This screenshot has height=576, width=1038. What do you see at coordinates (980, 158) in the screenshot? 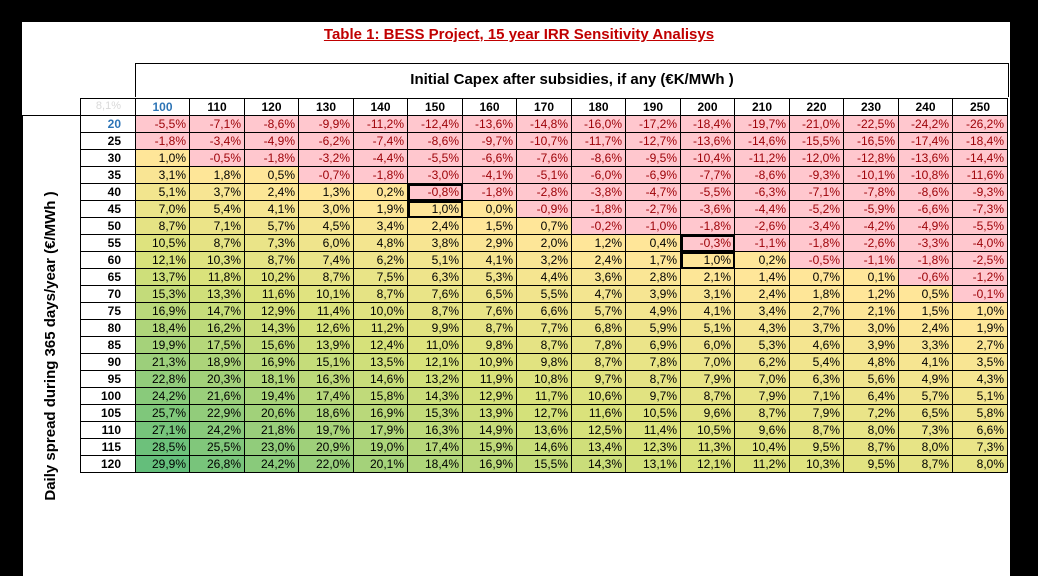
I see `irr-cell: -14,4%` at bounding box center [980, 158].